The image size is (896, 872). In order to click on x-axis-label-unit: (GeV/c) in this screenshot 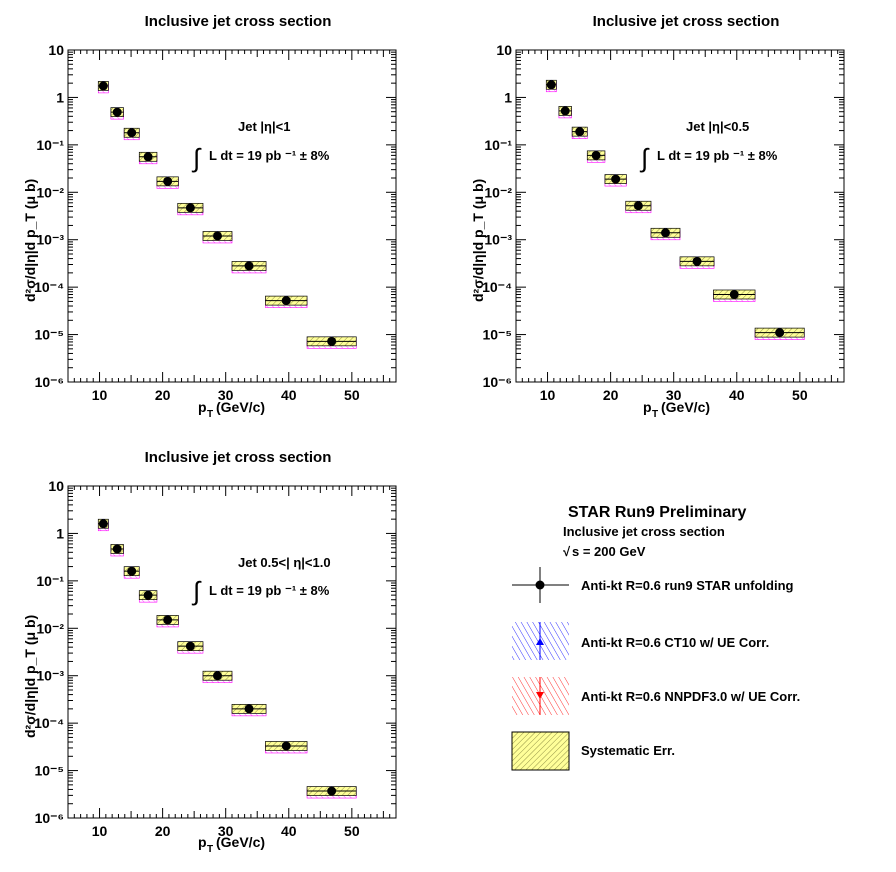, I will do `click(685, 407)`.